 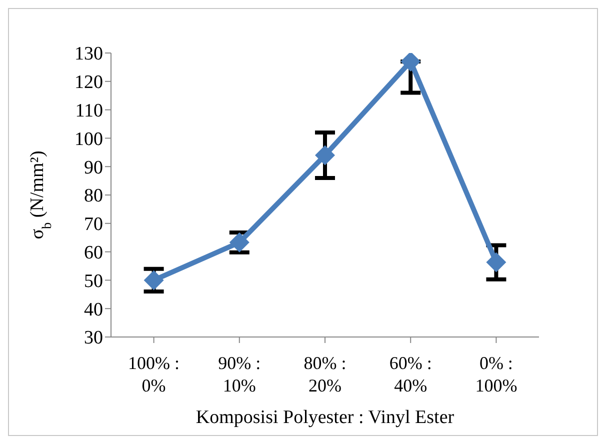 I want to click on x-tick-label: 80% : 20%, so click(x=325, y=374).